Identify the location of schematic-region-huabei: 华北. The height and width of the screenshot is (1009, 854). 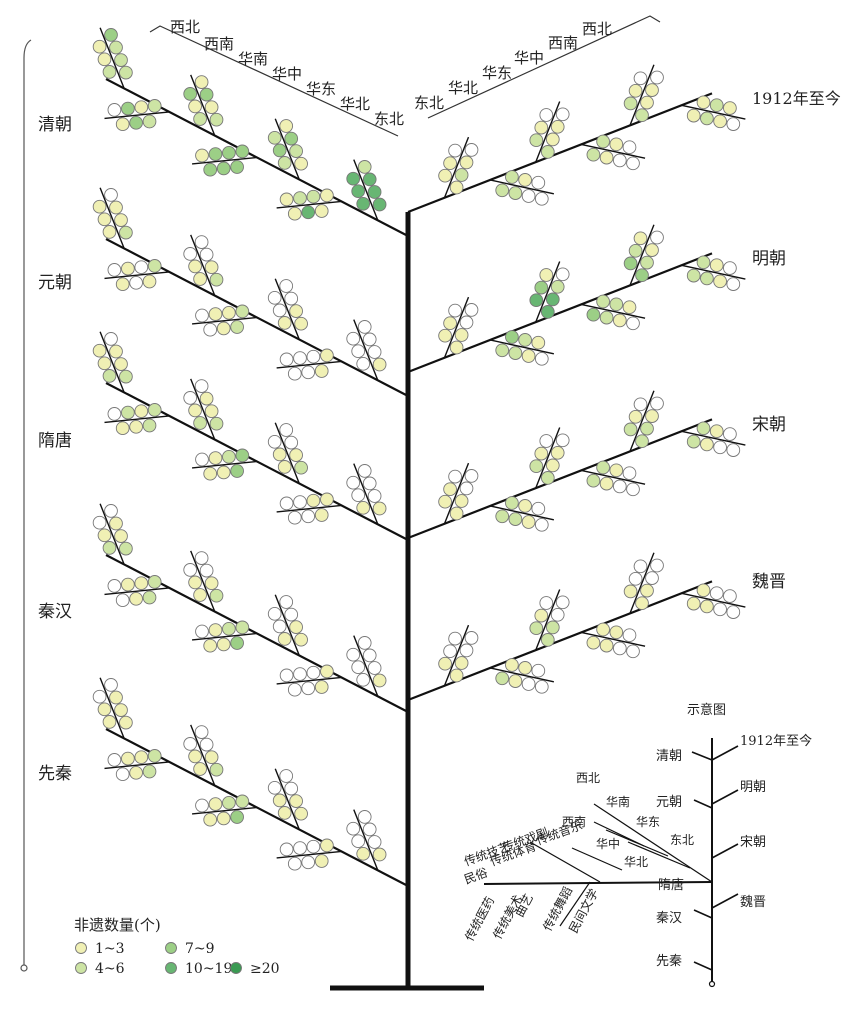
(636, 862).